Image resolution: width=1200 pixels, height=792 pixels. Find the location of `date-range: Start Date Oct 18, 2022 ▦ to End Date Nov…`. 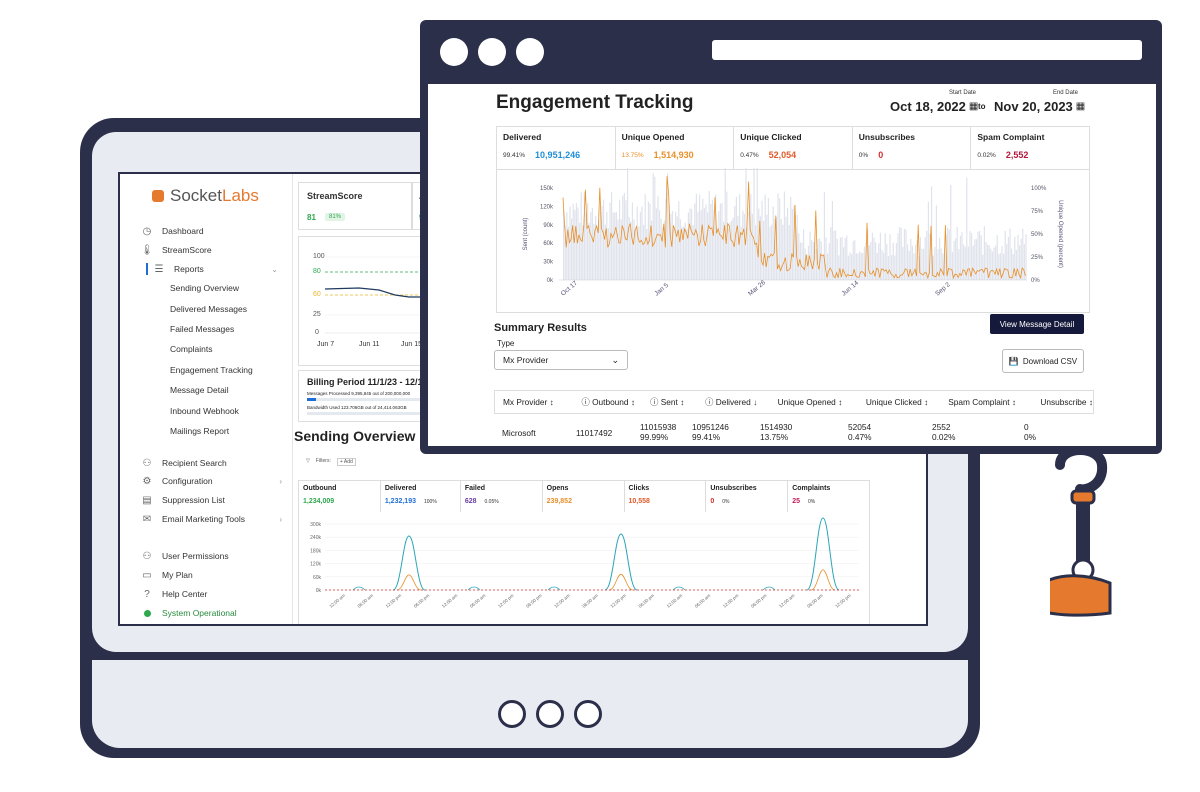

date-range: Start Date Oct 18, 2022 ▦ to End Date Nov… is located at coordinates (987, 105).